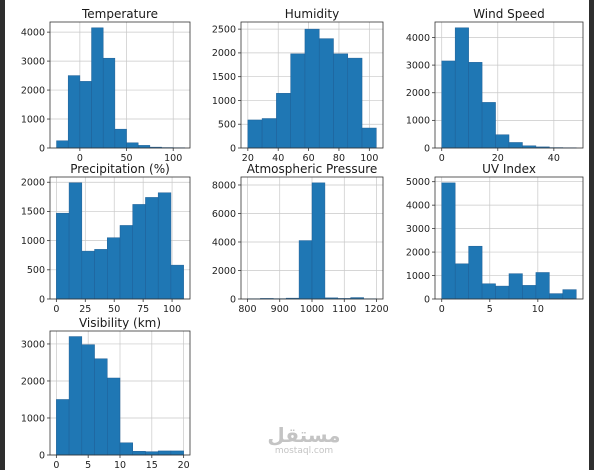  I want to click on y-tick-label: 2500, so click(224, 29).